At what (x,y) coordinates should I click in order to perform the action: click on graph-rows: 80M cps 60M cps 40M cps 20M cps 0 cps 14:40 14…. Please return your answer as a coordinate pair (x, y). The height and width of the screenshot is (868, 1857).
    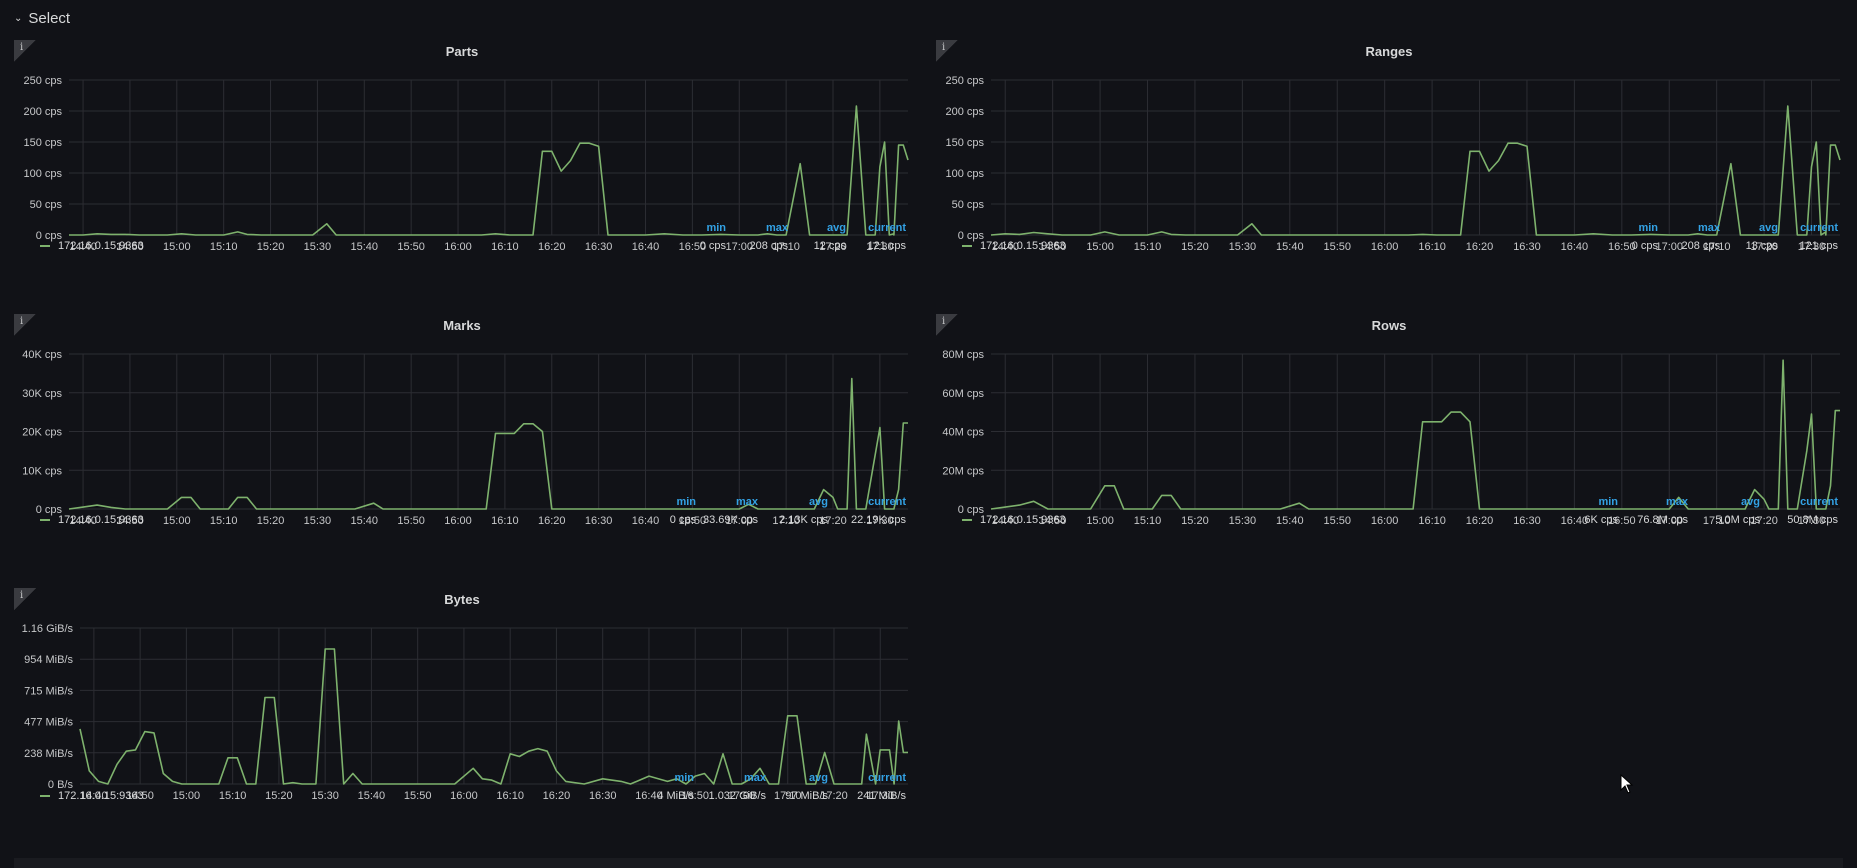
    Looking at the image, I should click on (1389, 424).